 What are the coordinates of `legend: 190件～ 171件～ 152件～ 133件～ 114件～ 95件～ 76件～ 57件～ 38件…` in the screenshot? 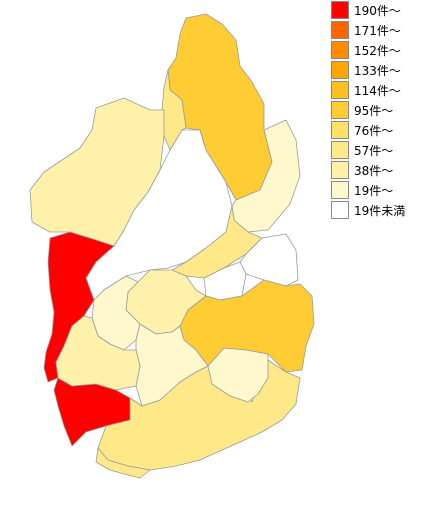 It's located at (368, 110).